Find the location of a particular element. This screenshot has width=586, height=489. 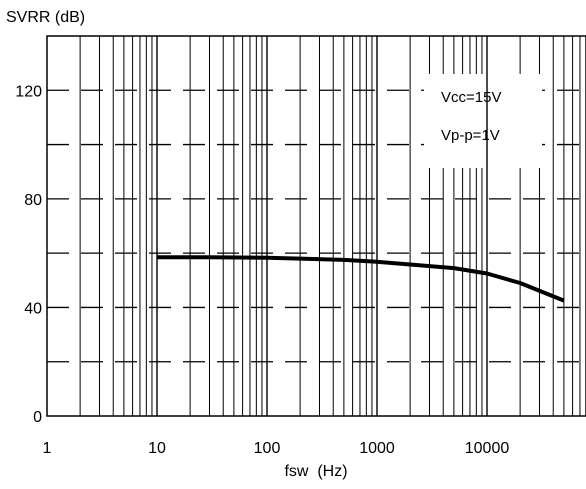

y-tick-labels: 0 40 80 120 is located at coordinates (28, 254).